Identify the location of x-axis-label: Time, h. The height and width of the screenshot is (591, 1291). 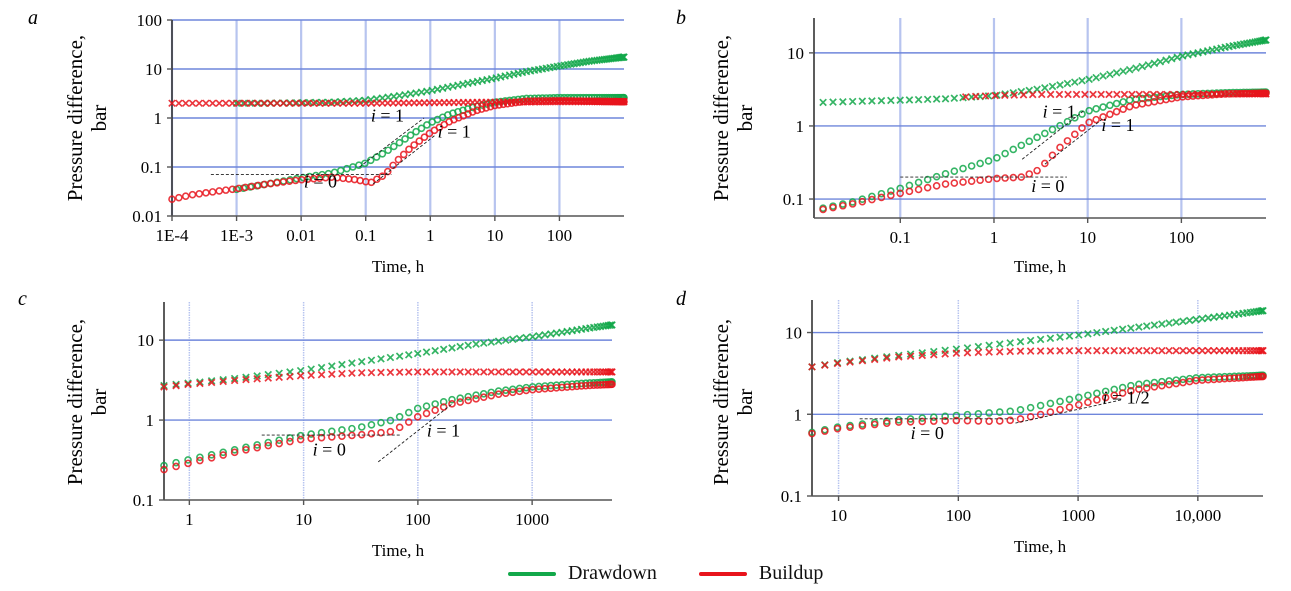
(1040, 546).